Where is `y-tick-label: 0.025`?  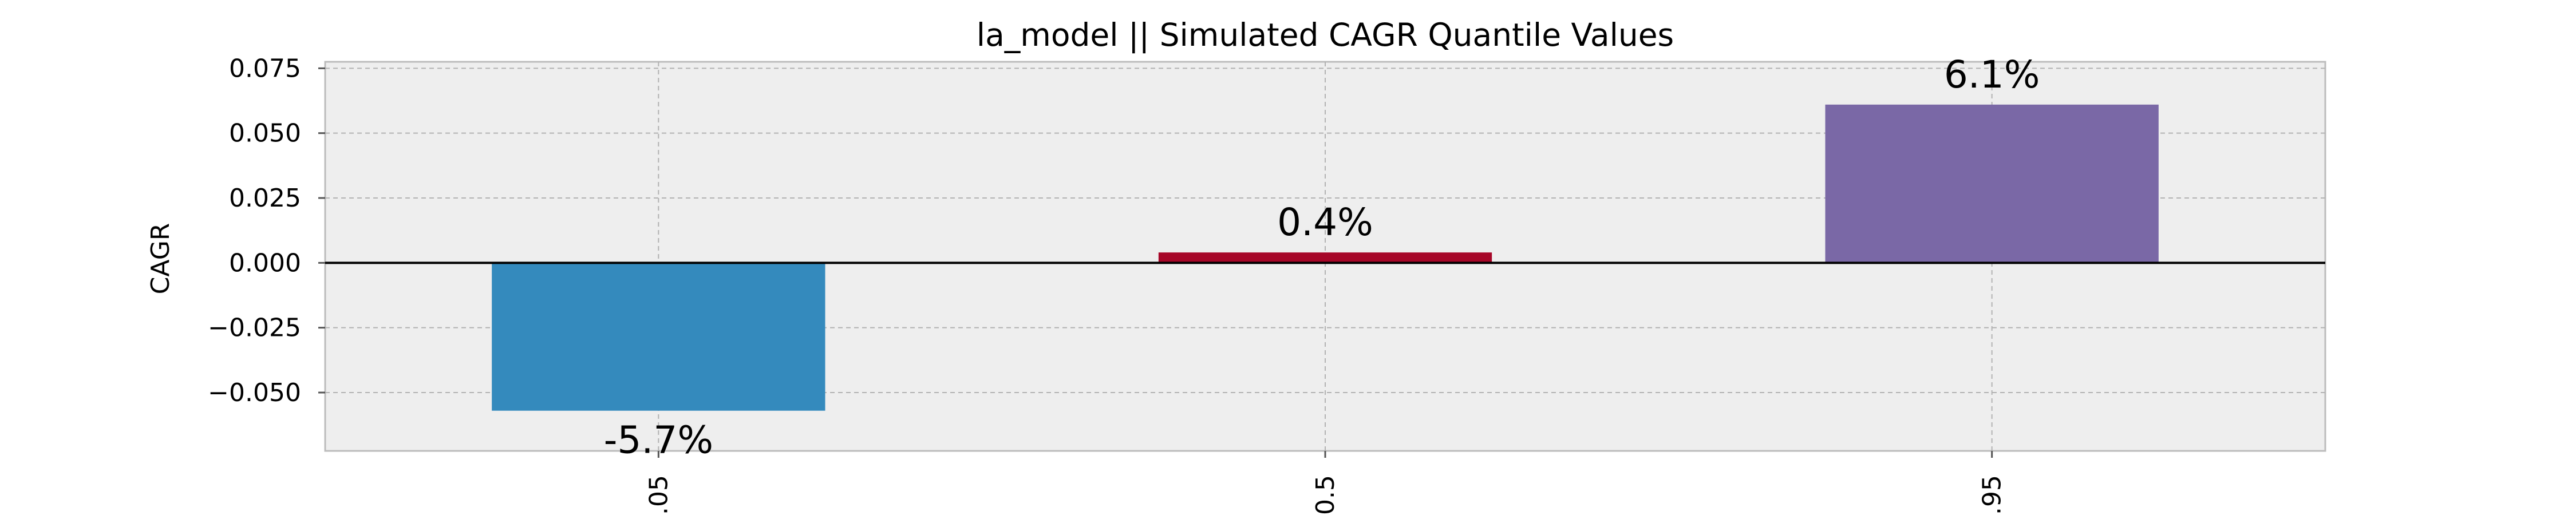
y-tick-label: 0.025 is located at coordinates (265, 198).